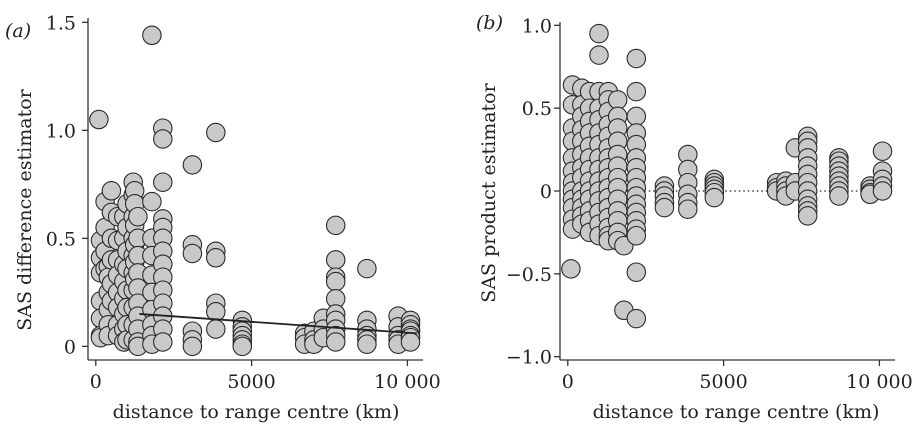 This screenshot has height=432, width=914. What do you see at coordinates (489, 23) in the screenshot?
I see `panel-label-b: (b)` at bounding box center [489, 23].